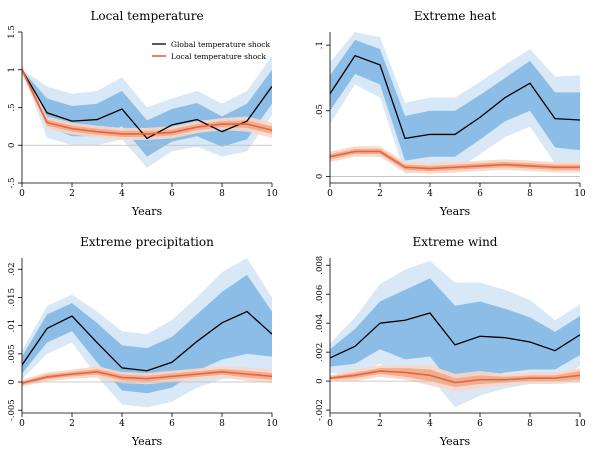 The image size is (598, 450). What do you see at coordinates (320, 352) in the screenshot?
I see `y-tick-label: .002` at bounding box center [320, 352].